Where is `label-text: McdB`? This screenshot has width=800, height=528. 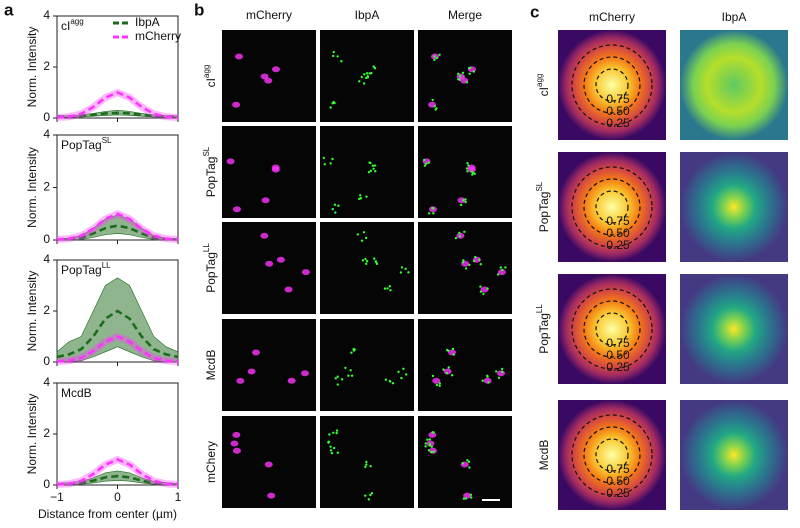 label-text: McdB is located at coordinates (211, 365).